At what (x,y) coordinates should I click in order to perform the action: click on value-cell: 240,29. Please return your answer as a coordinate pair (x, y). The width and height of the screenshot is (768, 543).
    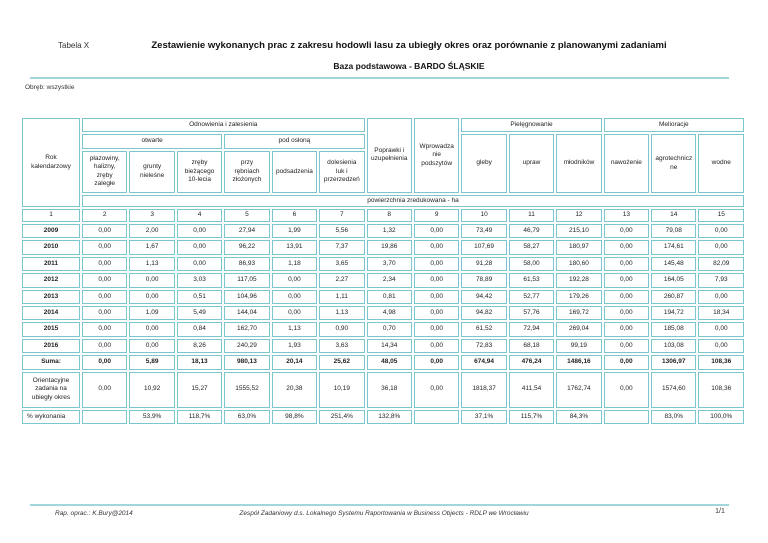
    Looking at the image, I should click on (247, 346).